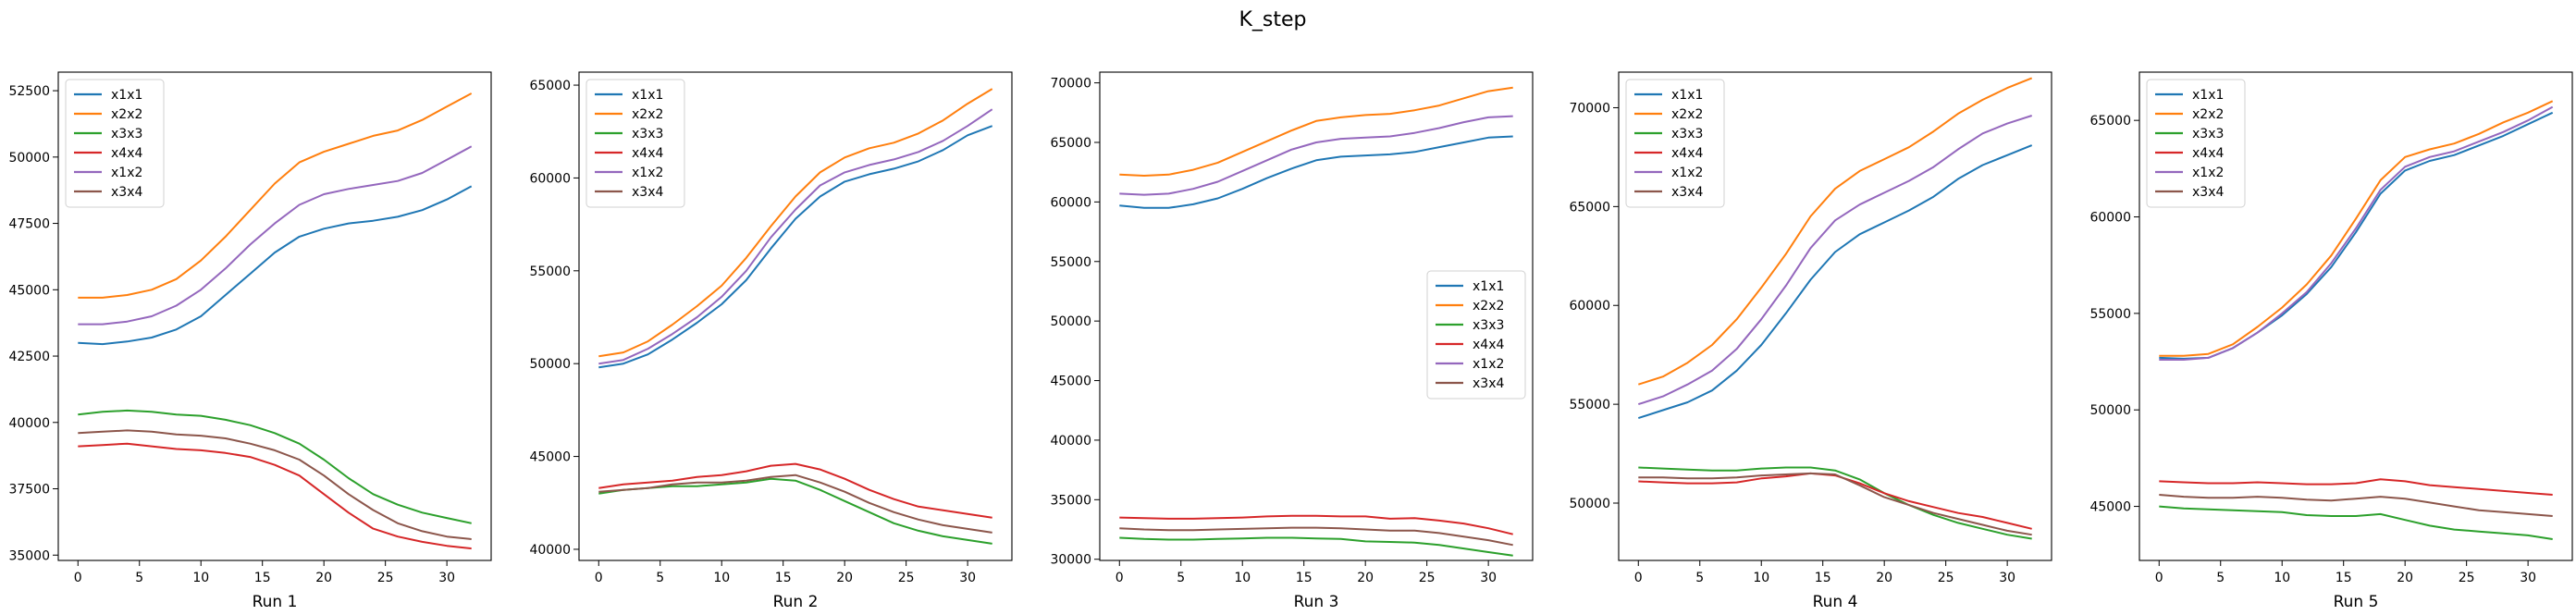 The image size is (2576, 615). What do you see at coordinates (1835, 602) in the screenshot?
I see `x-axis-label: Run 4` at bounding box center [1835, 602].